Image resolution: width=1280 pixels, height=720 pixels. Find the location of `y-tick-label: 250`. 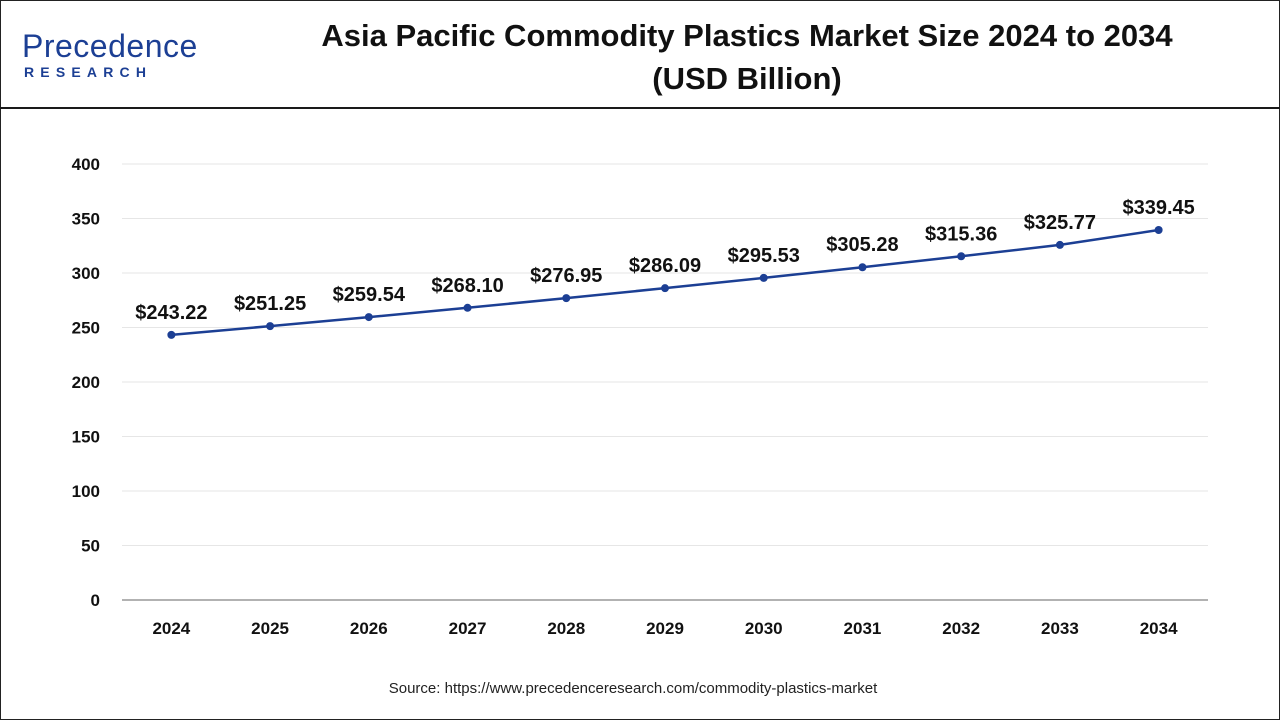

y-tick-label: 250 is located at coordinates (86, 328).